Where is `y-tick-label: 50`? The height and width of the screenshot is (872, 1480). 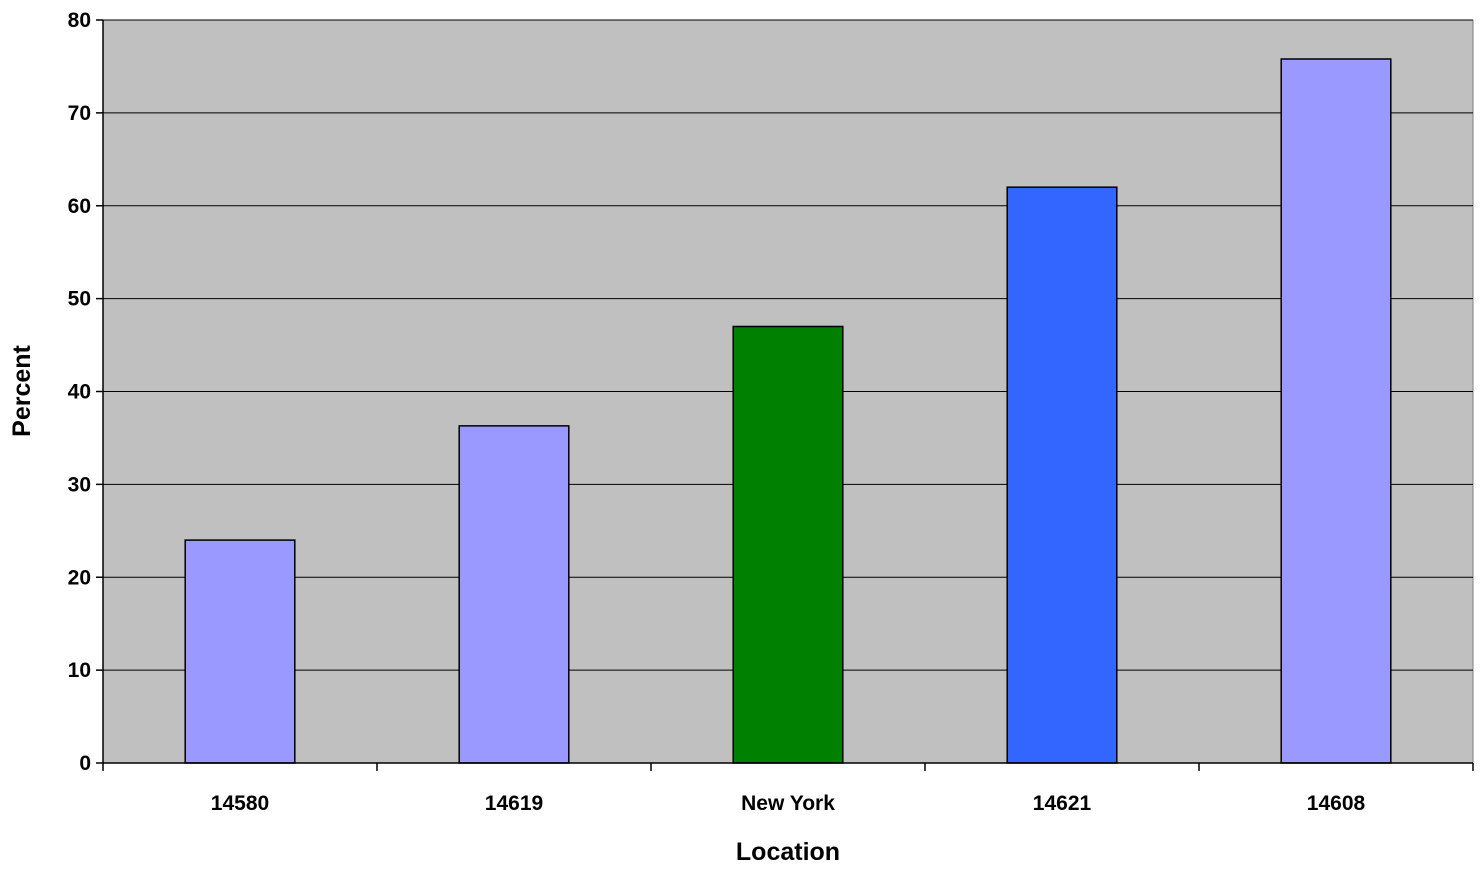 y-tick-label: 50 is located at coordinates (79, 299).